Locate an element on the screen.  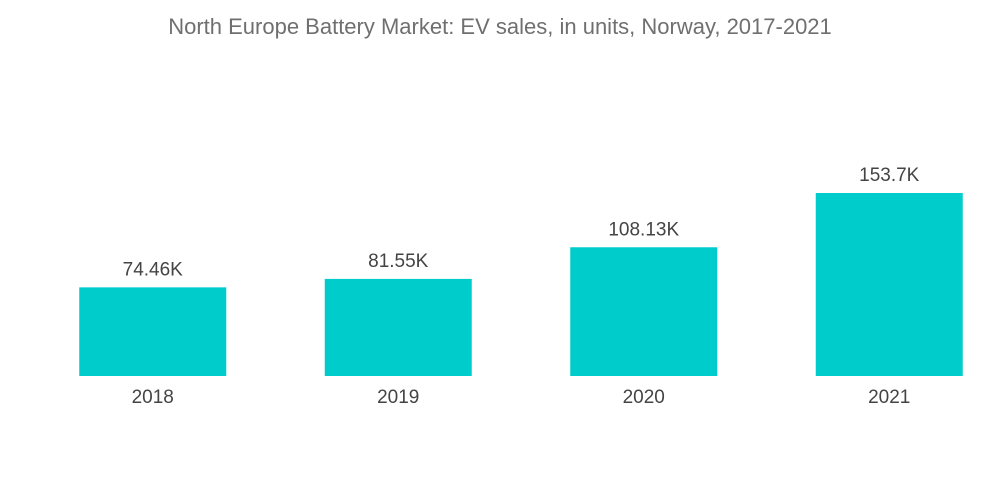
x-tick-label-2019: 2019 is located at coordinates (398, 397).